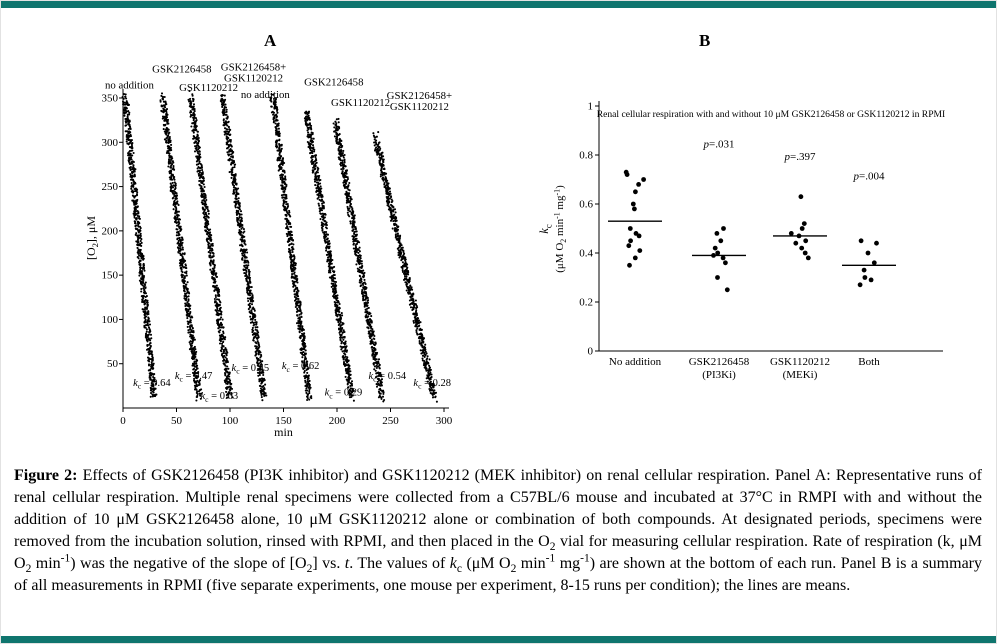 The image size is (997, 644). What do you see at coordinates (586, 205) in the screenshot?
I see `svg-text: 0.6` at bounding box center [586, 205].